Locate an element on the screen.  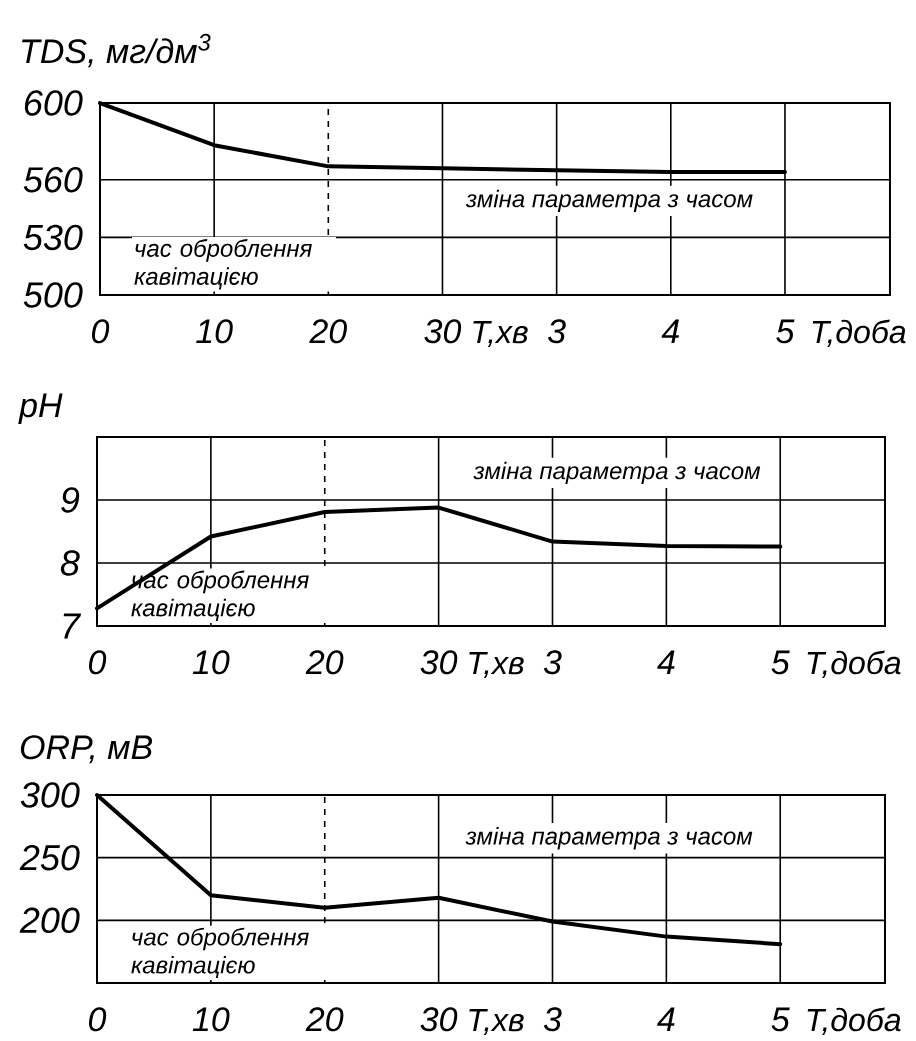
y-axis-title: TDS, мг/дм$^{3}$ is located at coordinates (116, 50).